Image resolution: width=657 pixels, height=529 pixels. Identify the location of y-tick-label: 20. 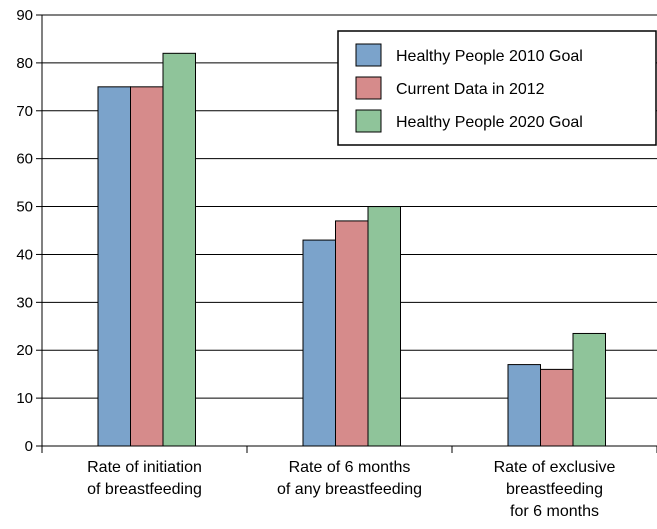
(24, 350).